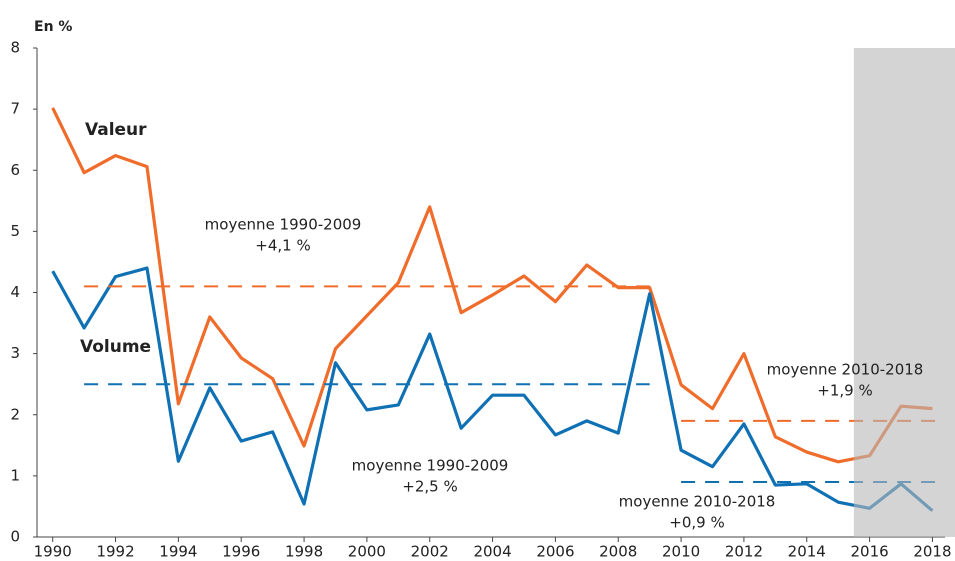 Image resolution: width=955 pixels, height=561 pixels. What do you see at coordinates (807, 552) in the screenshot?
I see `x-tick-label: 2014` at bounding box center [807, 552].